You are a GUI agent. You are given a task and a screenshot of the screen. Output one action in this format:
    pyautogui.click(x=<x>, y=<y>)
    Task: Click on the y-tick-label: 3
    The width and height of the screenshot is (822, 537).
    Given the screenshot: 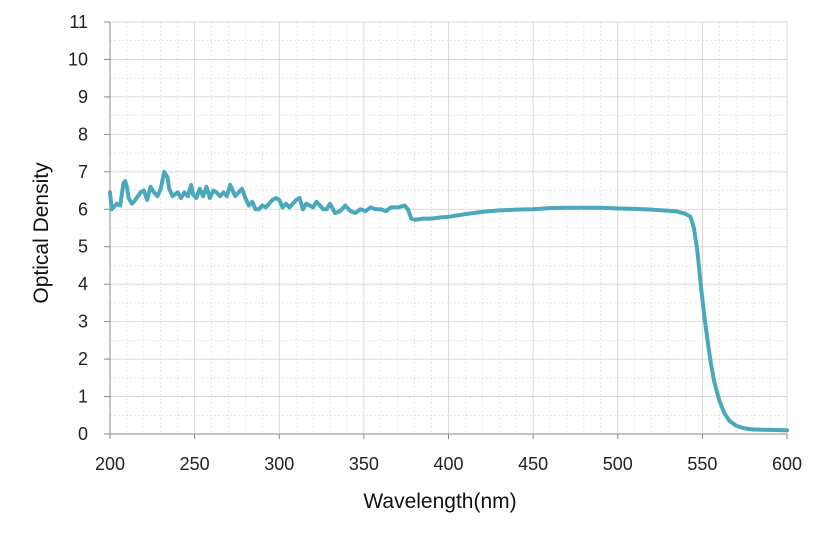 What is the action you would take?
    pyautogui.click(x=83, y=322)
    